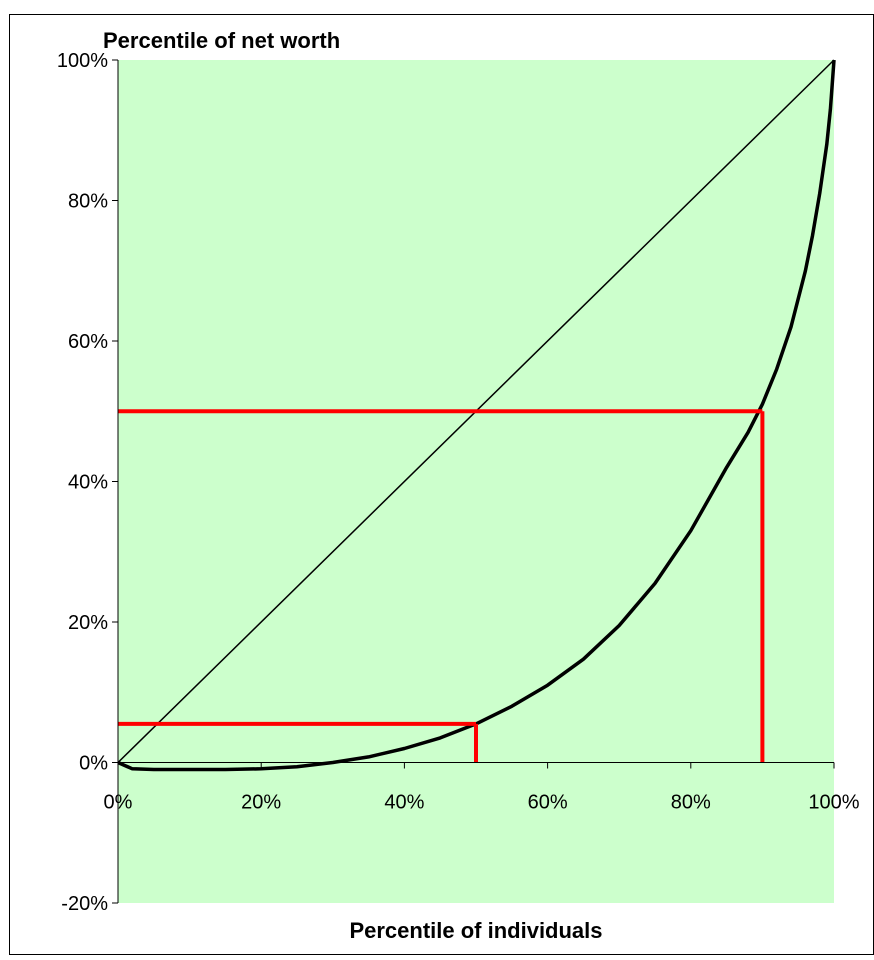 Image resolution: width=874 pixels, height=960 pixels. What do you see at coordinates (82, 61) in the screenshot?
I see `y-tick-label: 100%` at bounding box center [82, 61].